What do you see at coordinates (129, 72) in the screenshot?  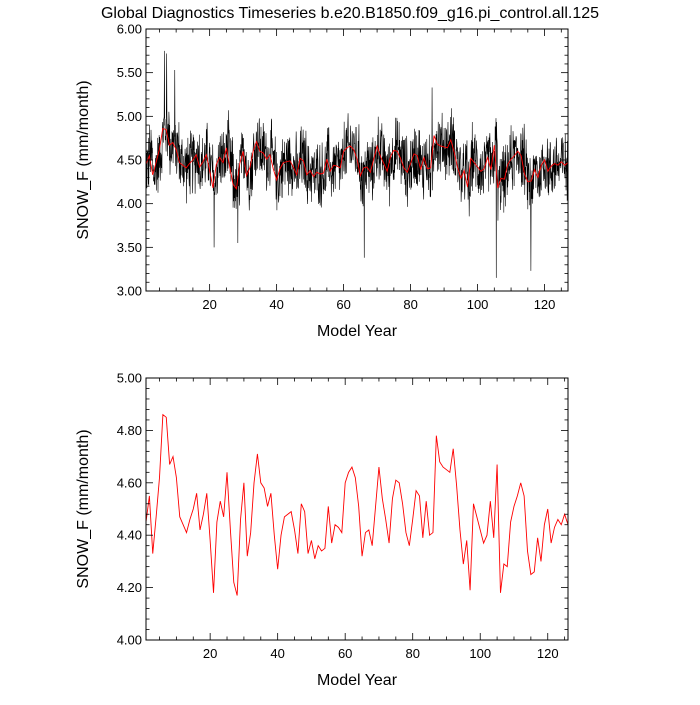 I see `y-tick-label: 5.50` at bounding box center [129, 72].